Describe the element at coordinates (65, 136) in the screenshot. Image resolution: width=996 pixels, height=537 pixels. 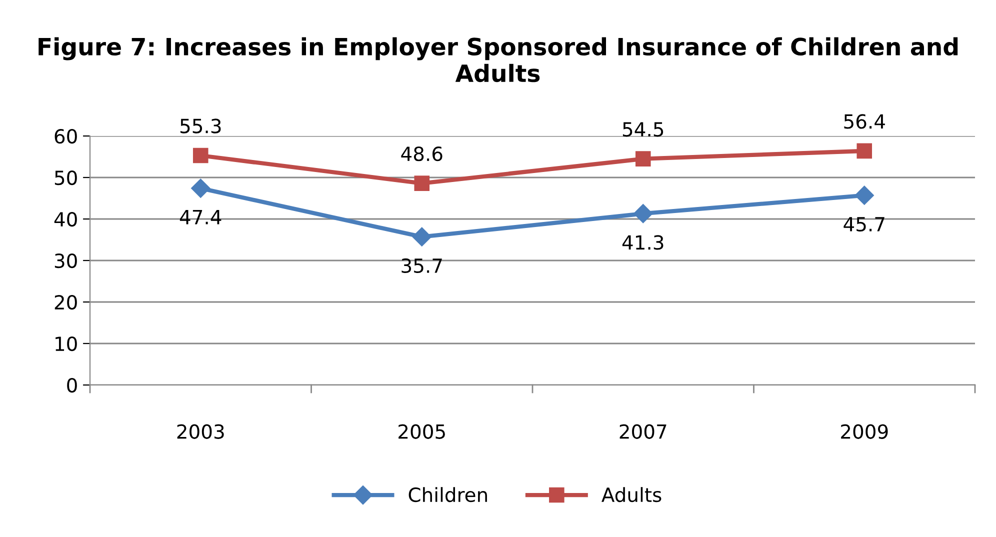
I see `y-tick-label: 60` at that location.